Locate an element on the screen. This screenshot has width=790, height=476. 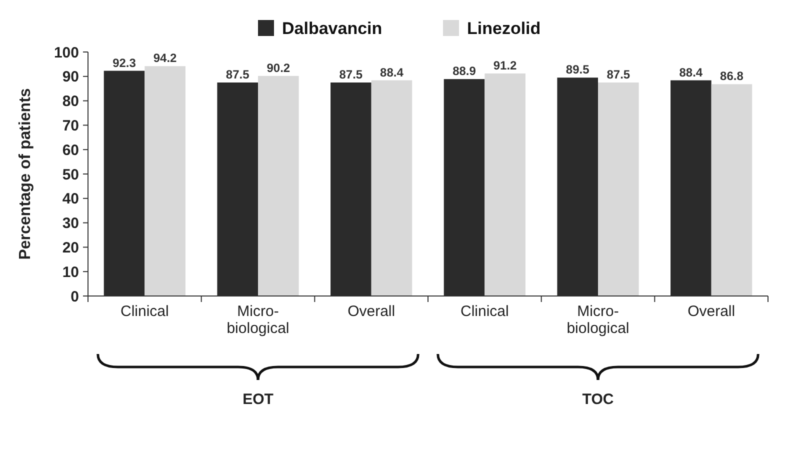
y-tick-label: 50 is located at coordinates (70, 175).